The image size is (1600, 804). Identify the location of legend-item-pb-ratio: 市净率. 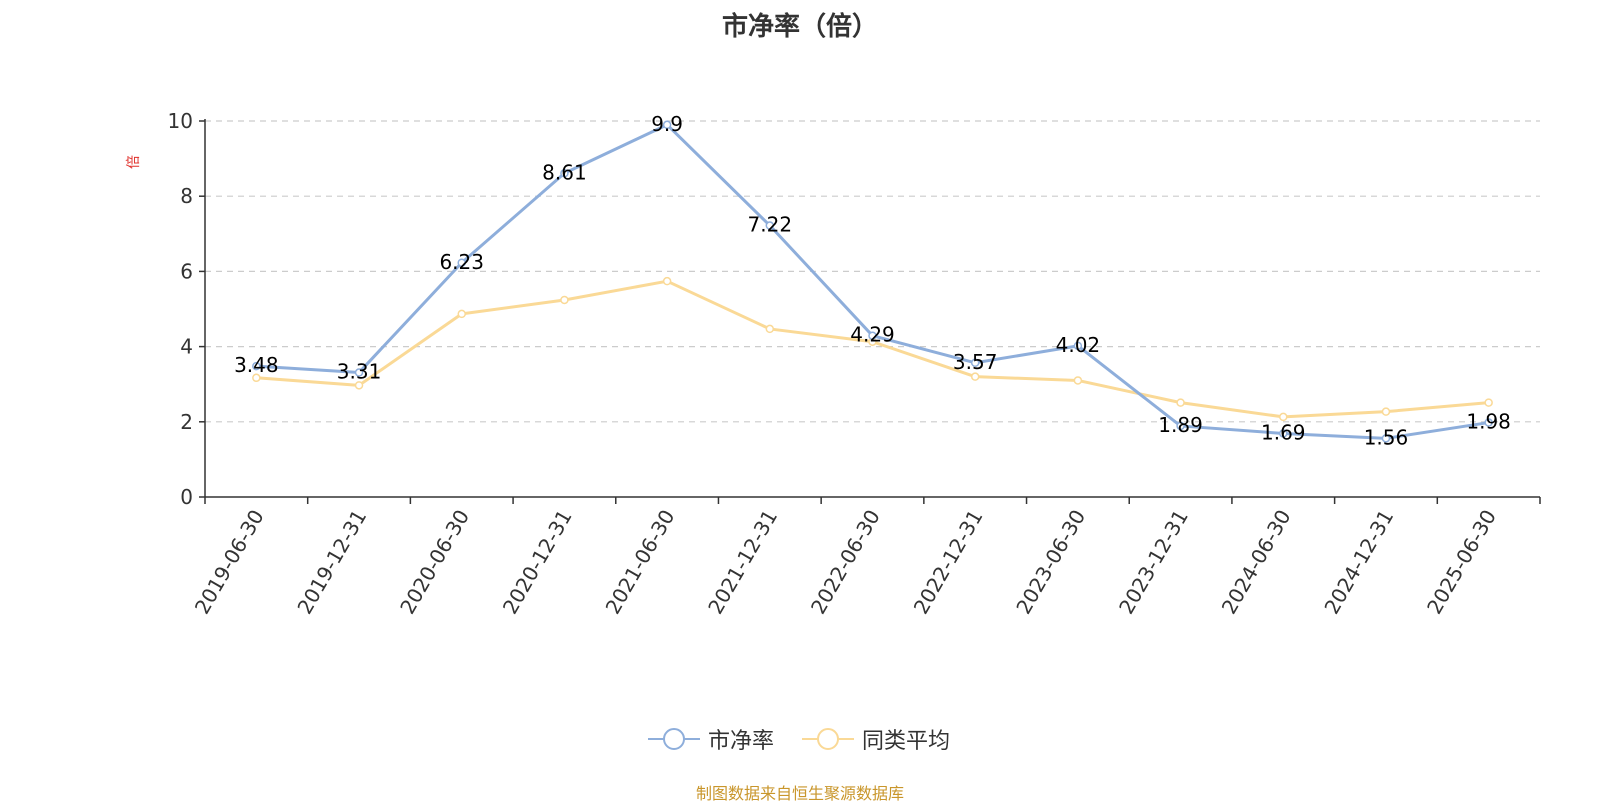
(711, 739).